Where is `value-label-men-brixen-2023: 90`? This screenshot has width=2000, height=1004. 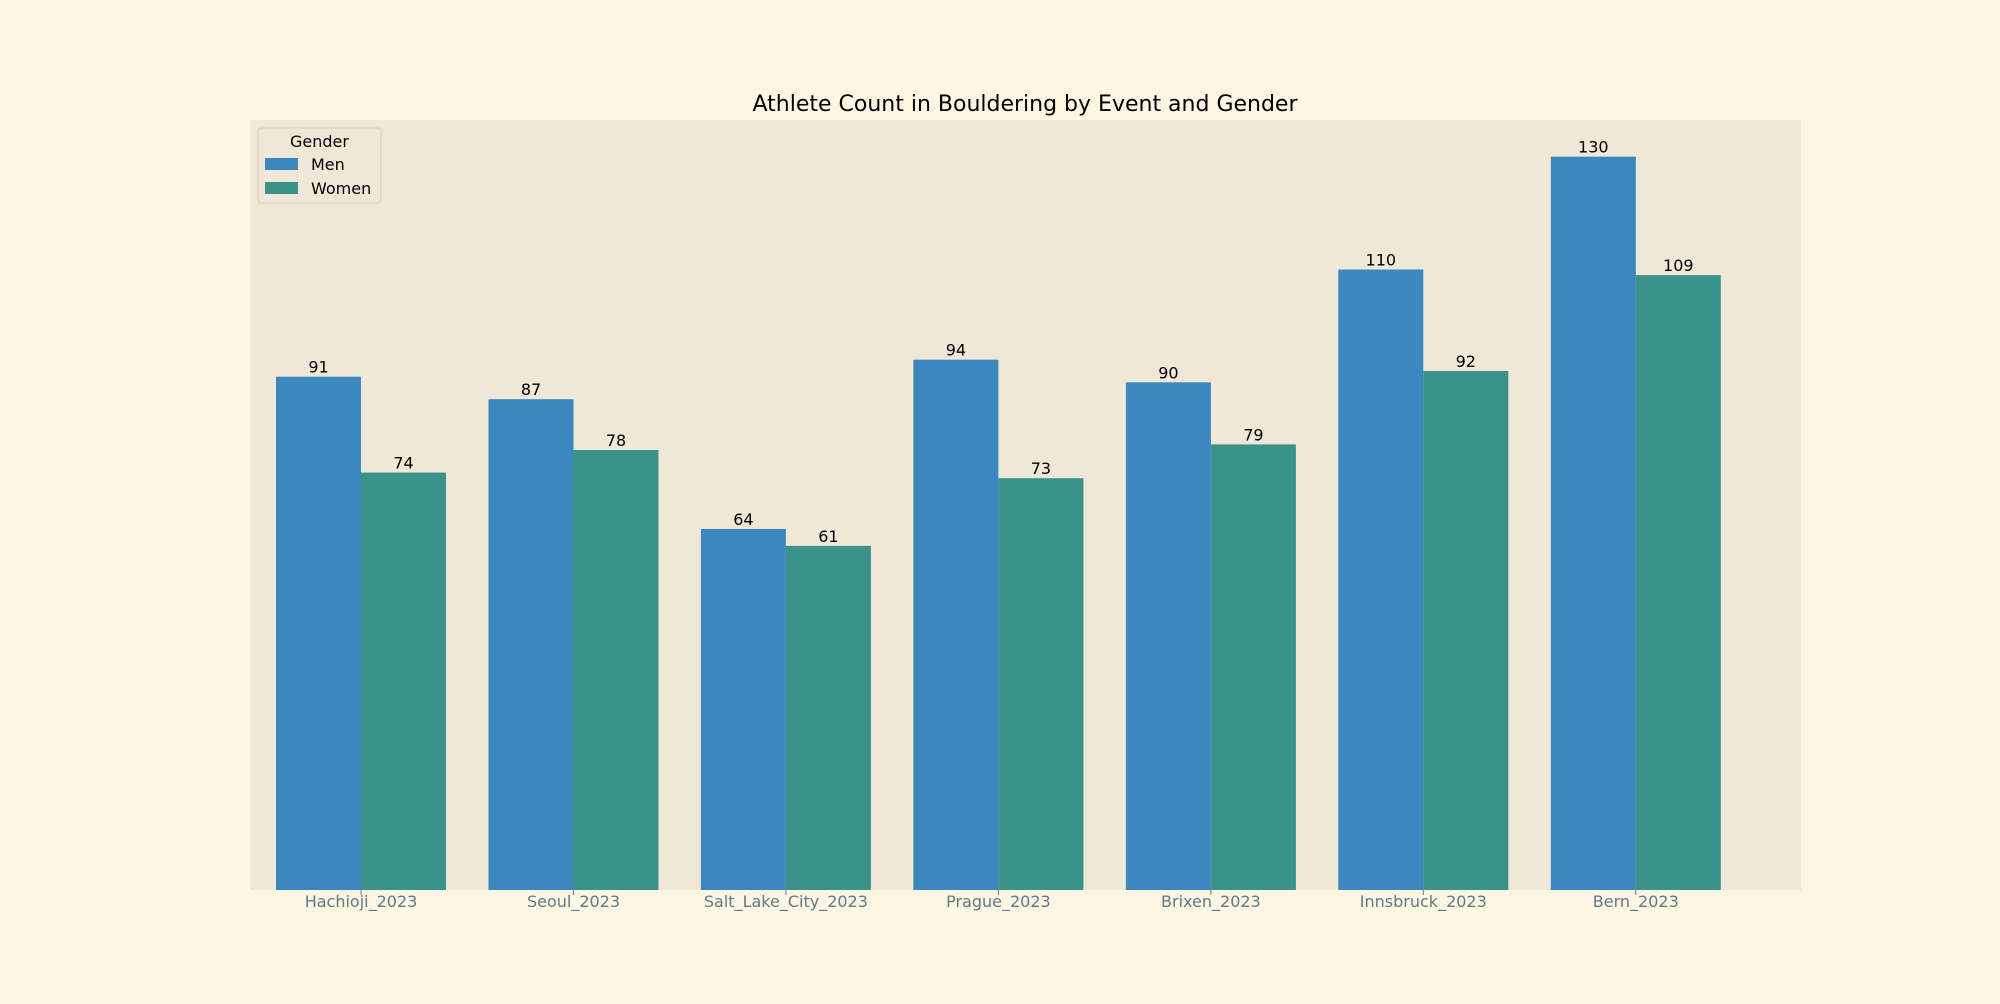
value-label-men-brixen-2023: 90 is located at coordinates (1168, 372).